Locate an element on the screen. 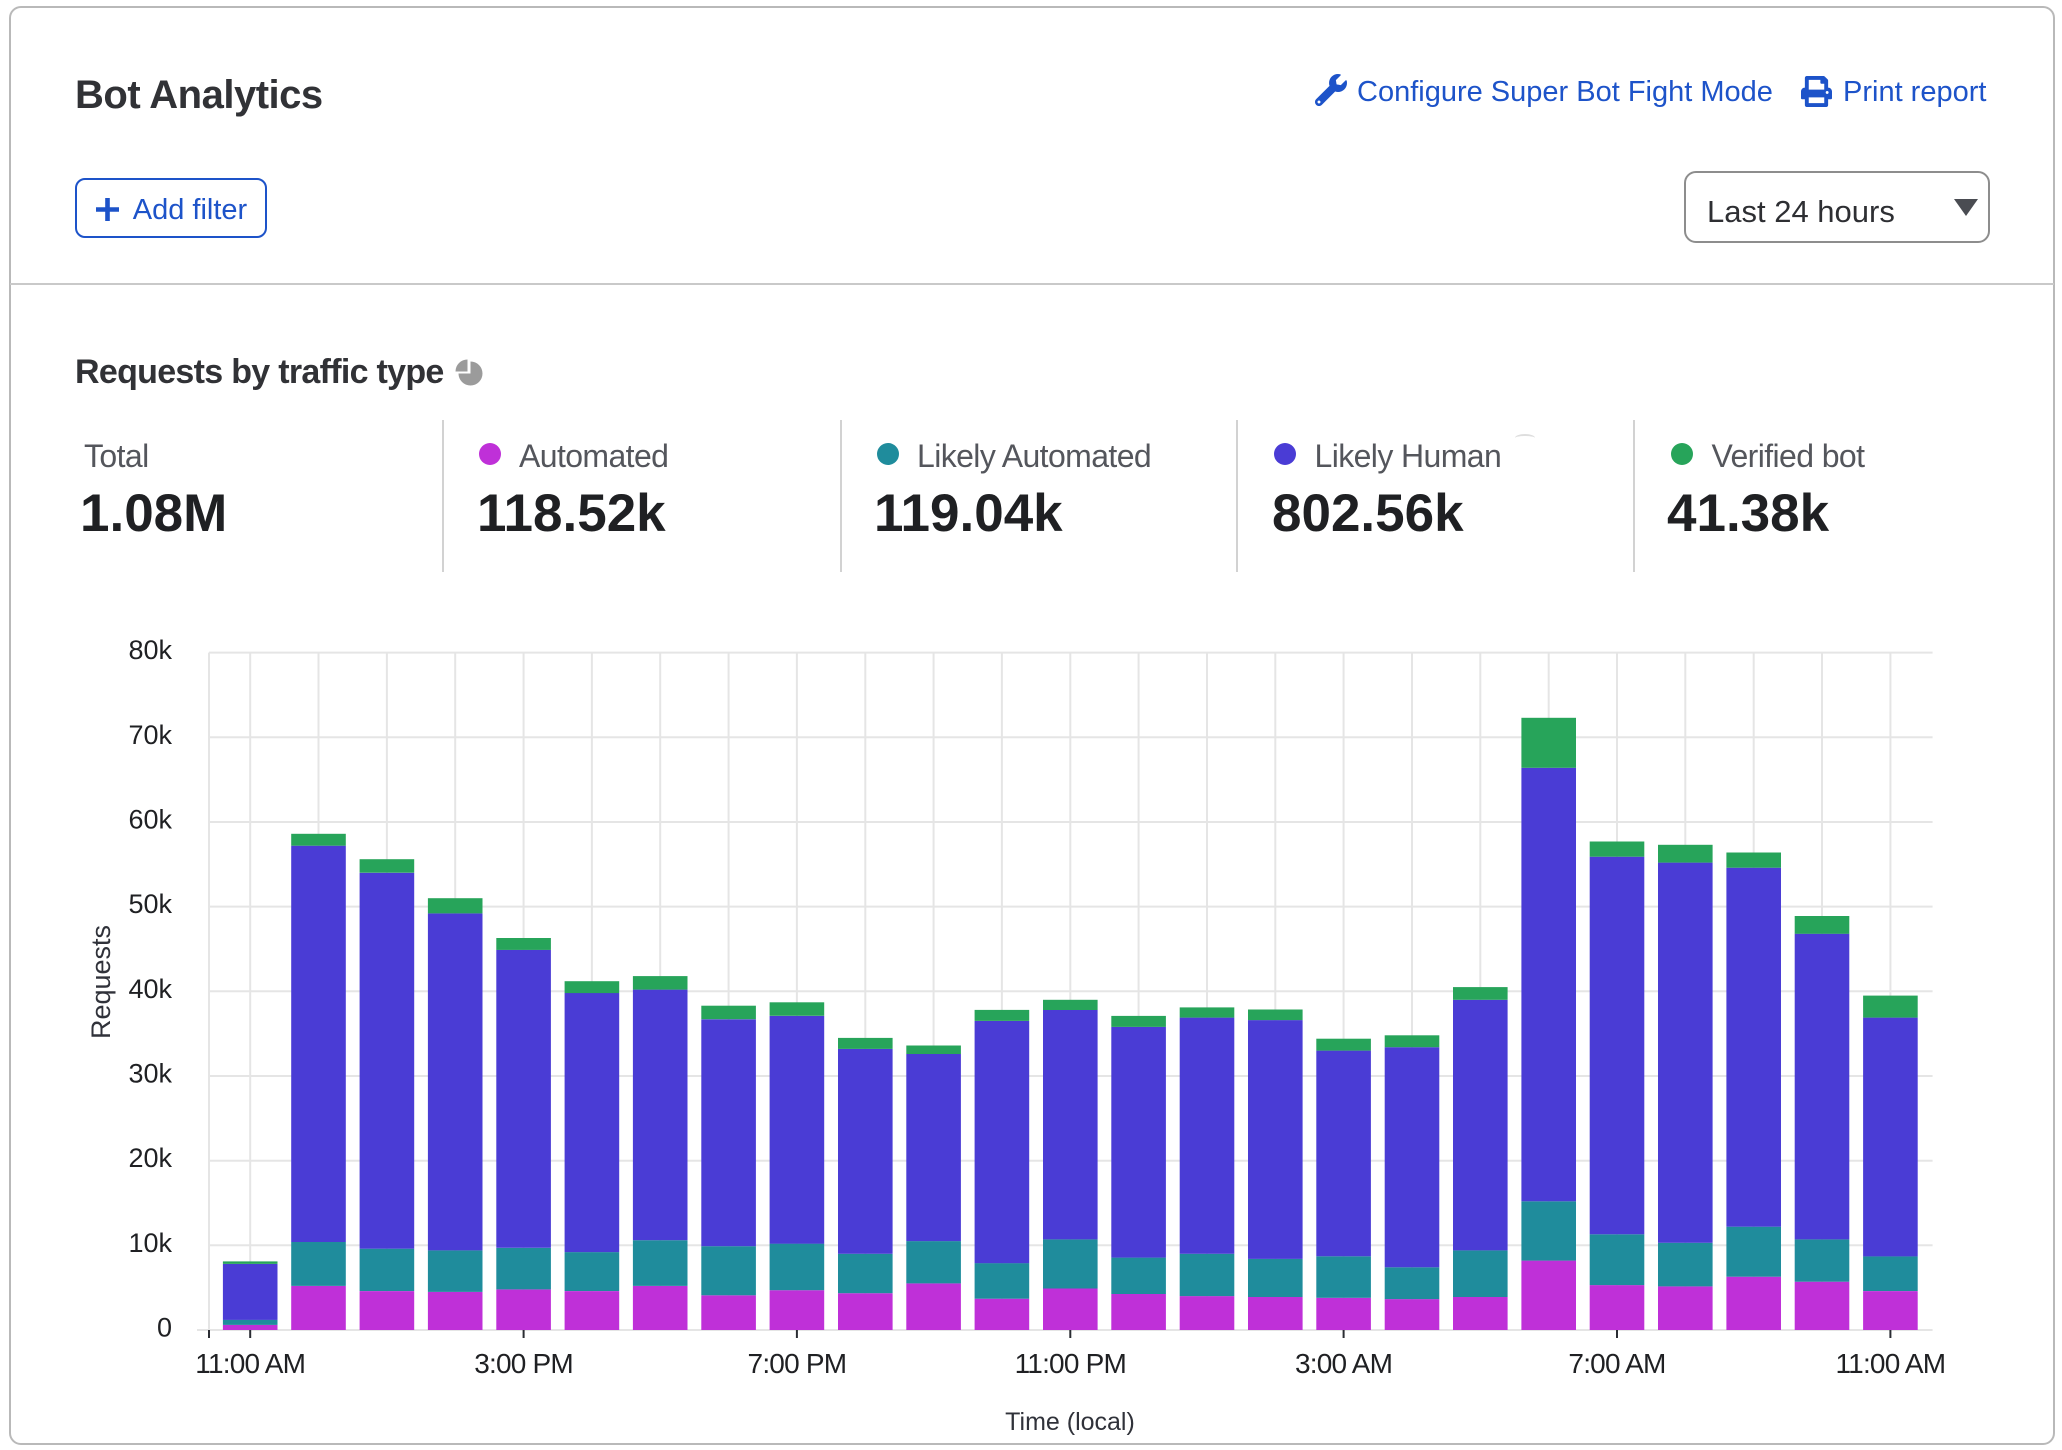 The image size is (2062, 1450). svg-text: Requests is located at coordinates (101, 982).